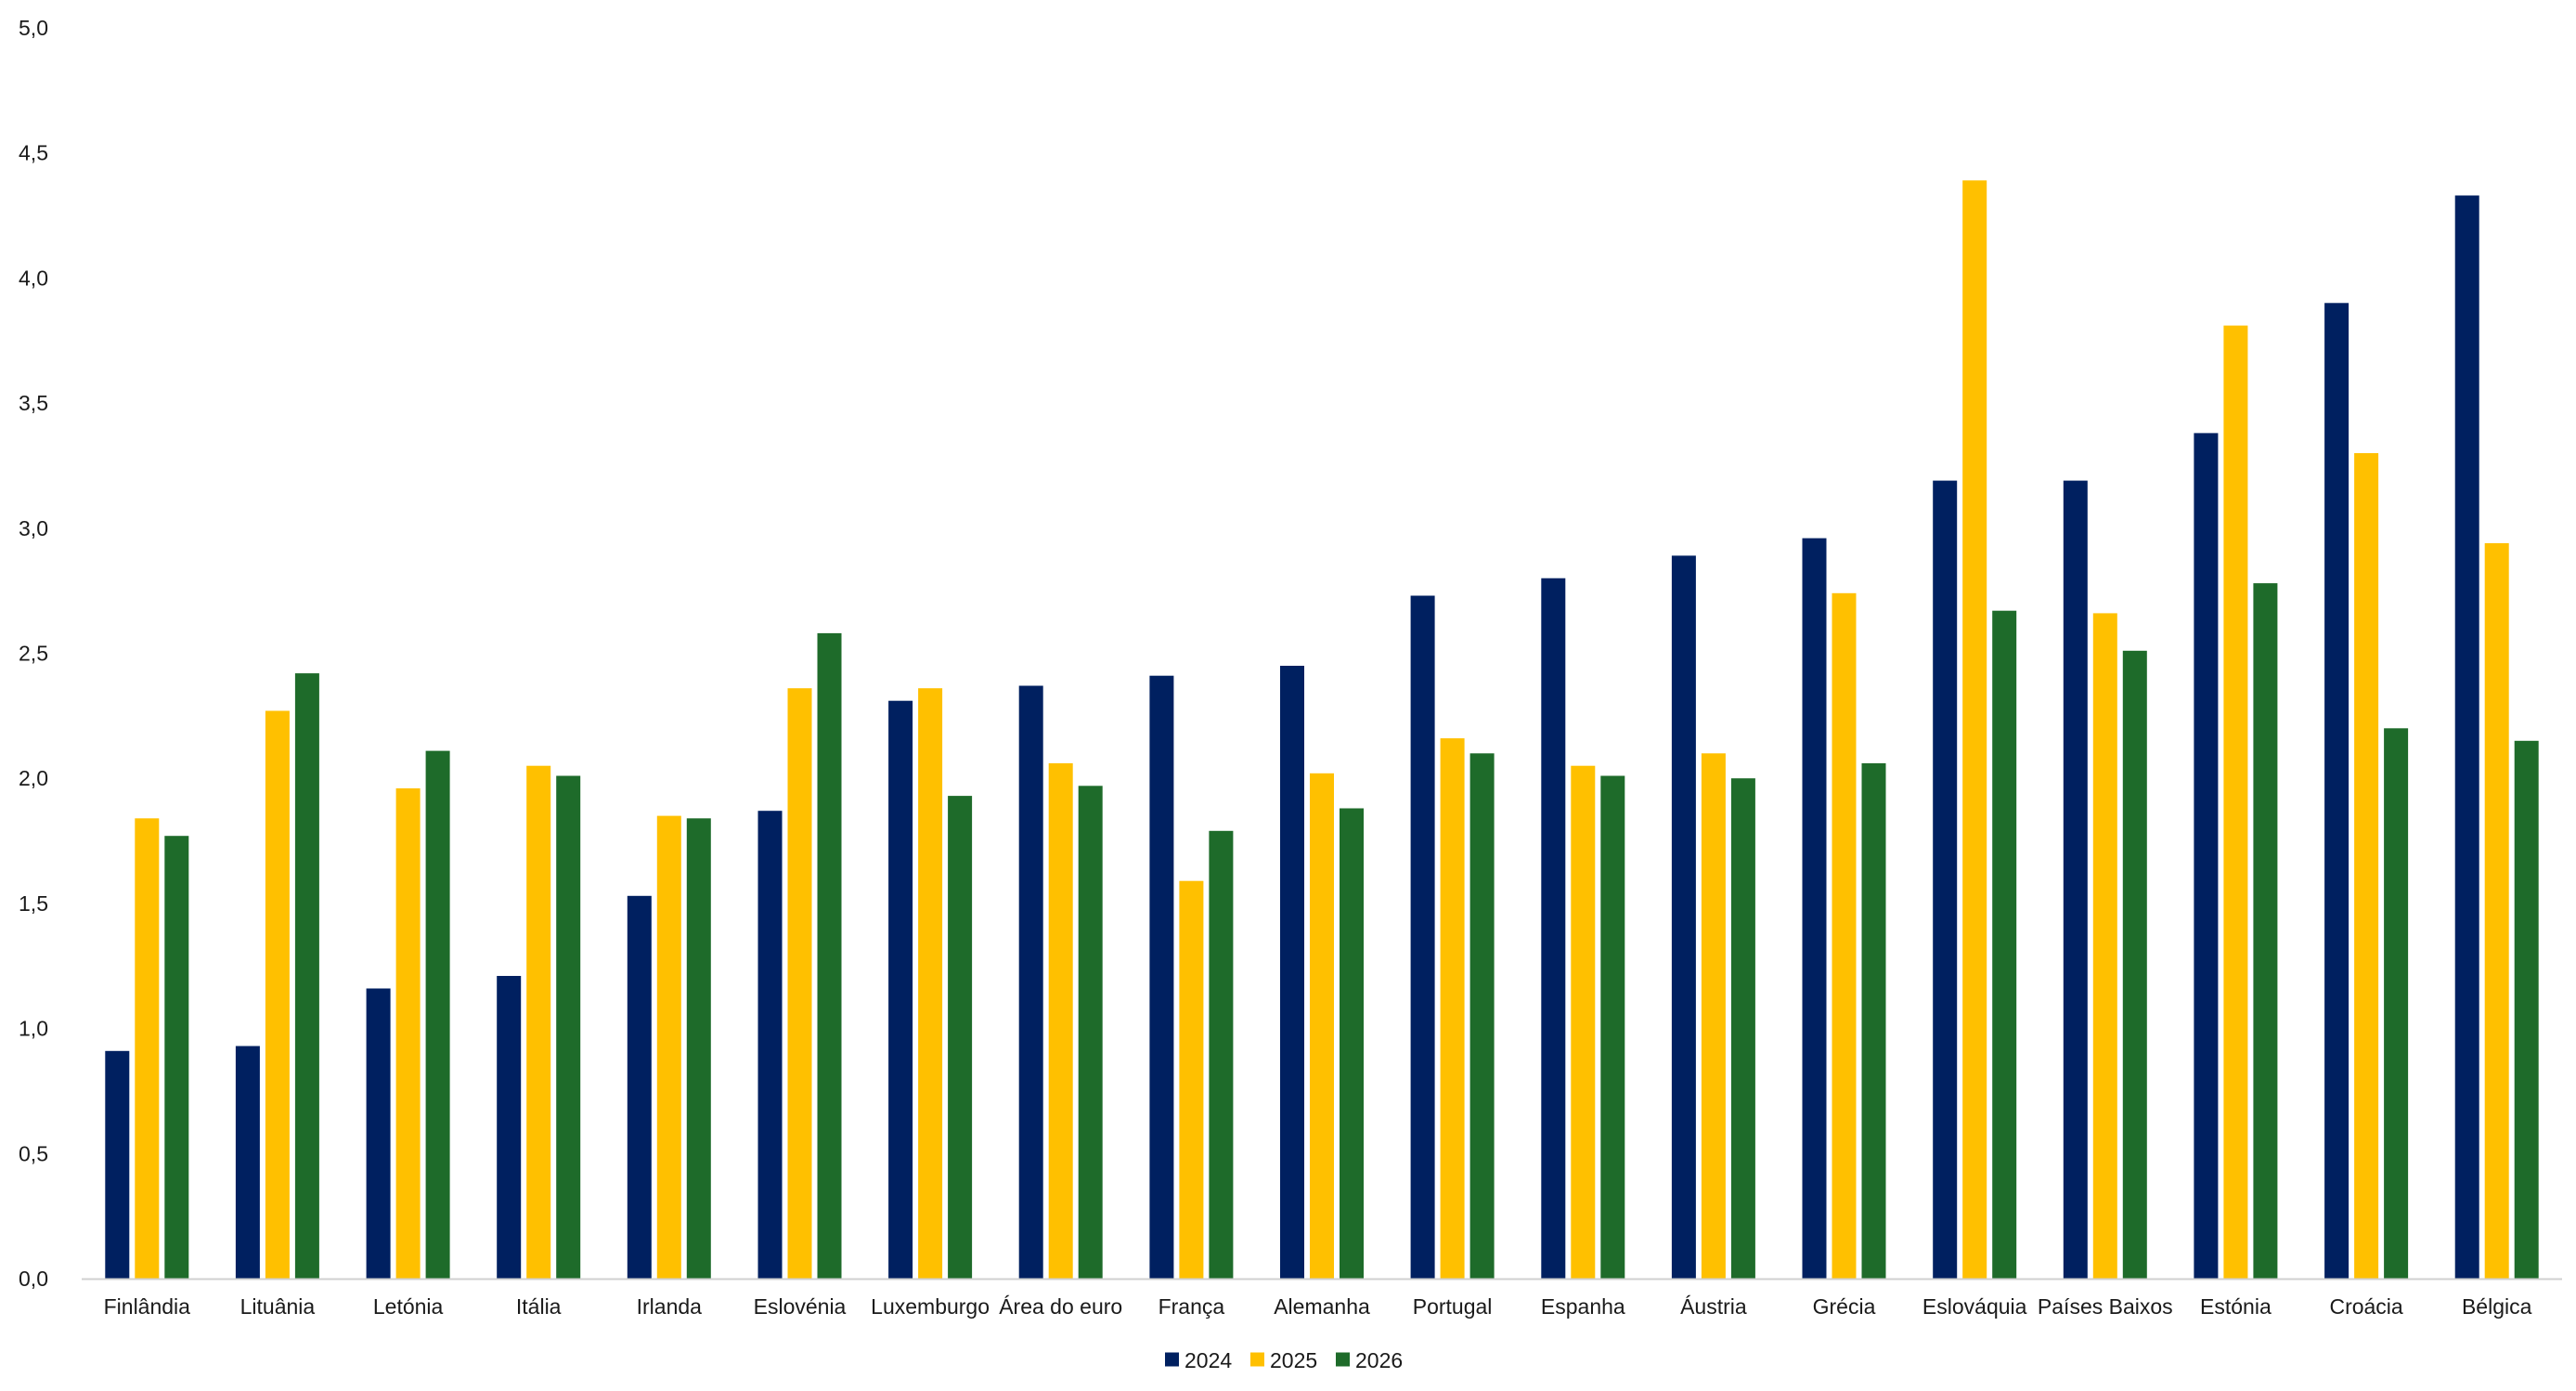  I want to click on x-tick-label: Área do euro, so click(1060, 1306).